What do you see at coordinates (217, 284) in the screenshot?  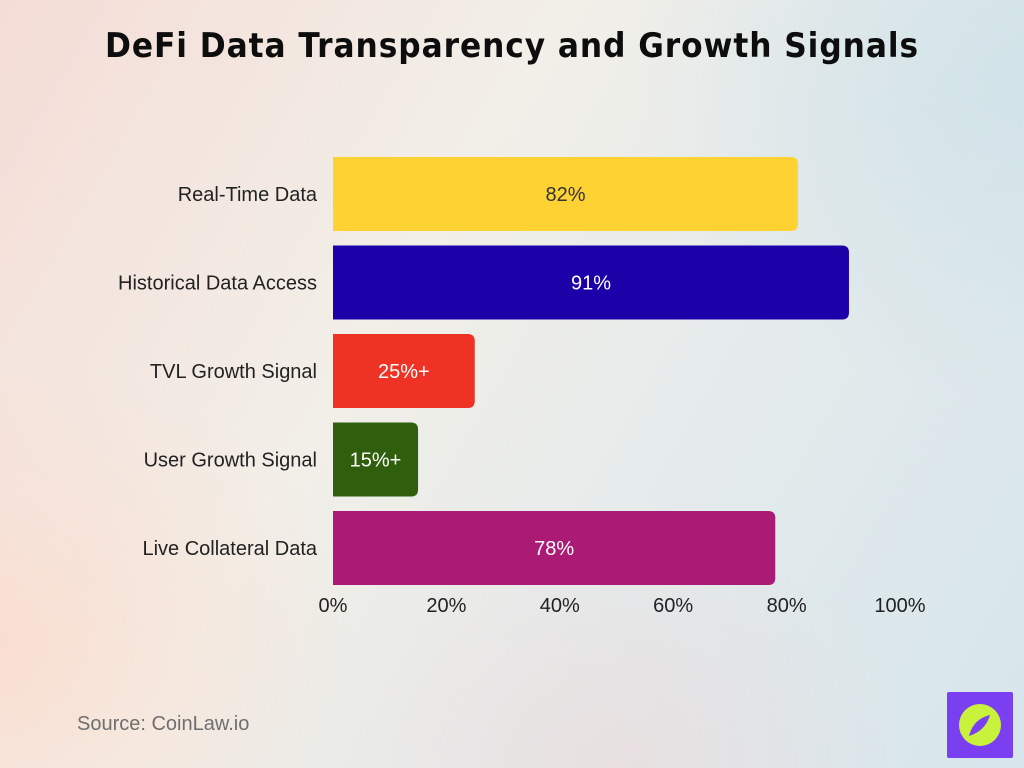 I see `category-label: Historical Data Access` at bounding box center [217, 284].